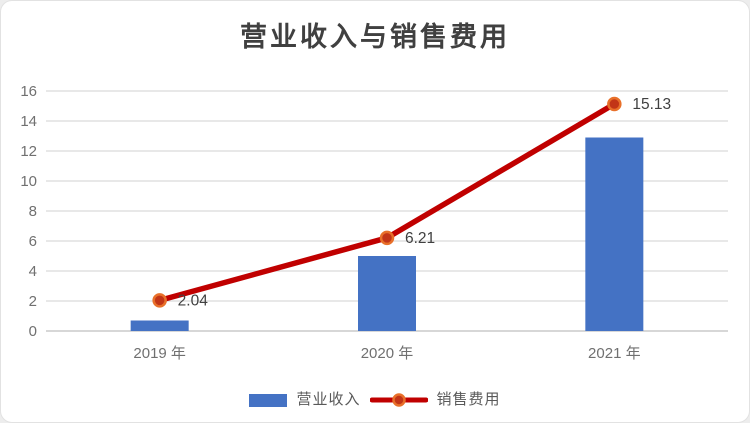 The image size is (750, 423). I want to click on y-tick-label: 4, so click(33, 271).